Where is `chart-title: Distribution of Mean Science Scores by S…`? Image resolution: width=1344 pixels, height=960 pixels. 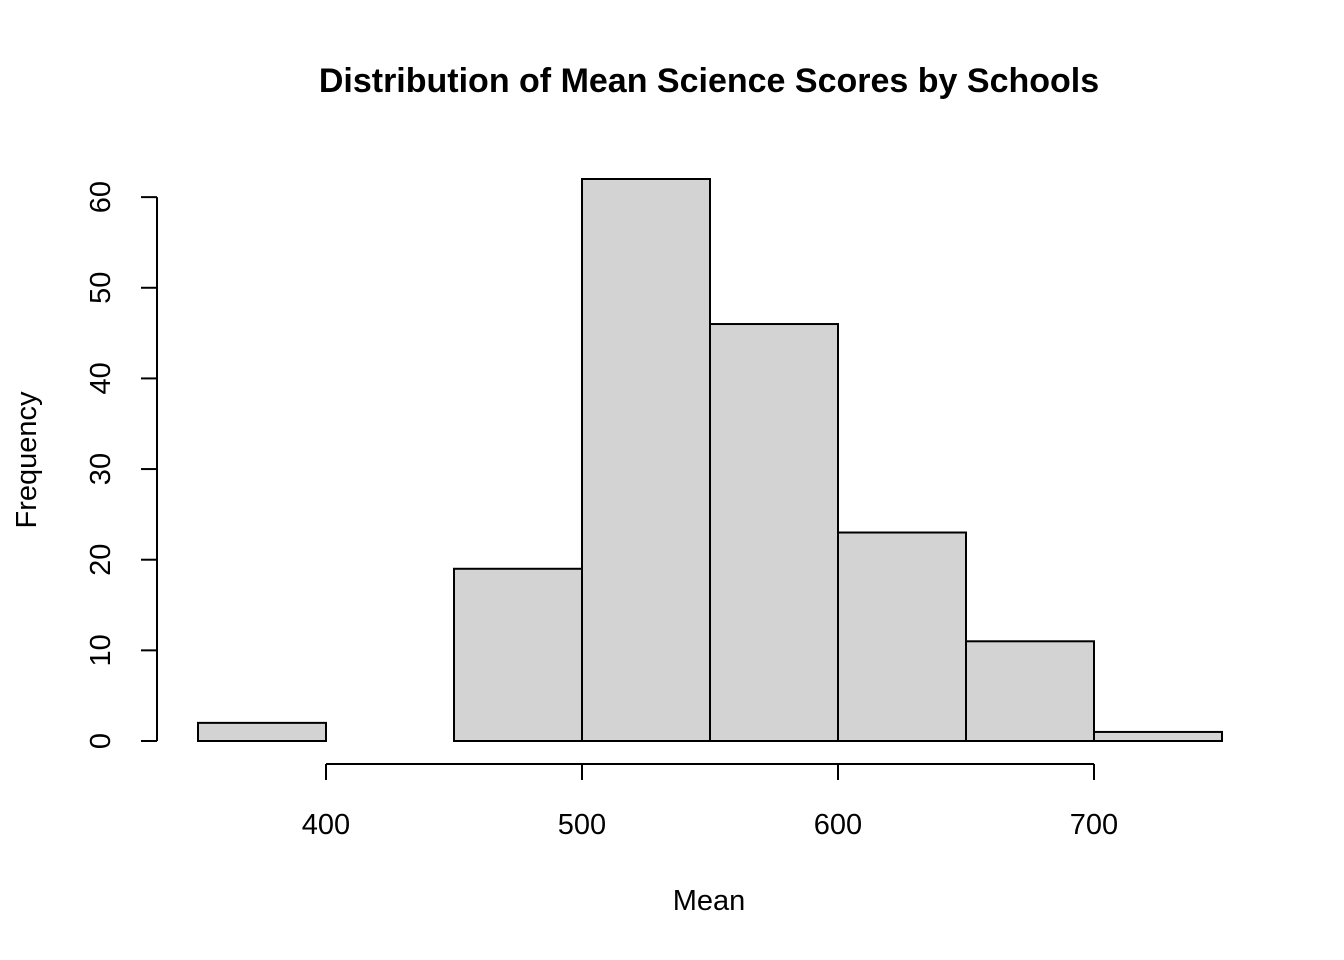
chart-title: Distribution of Mean Science Scores by S… is located at coordinates (709, 81).